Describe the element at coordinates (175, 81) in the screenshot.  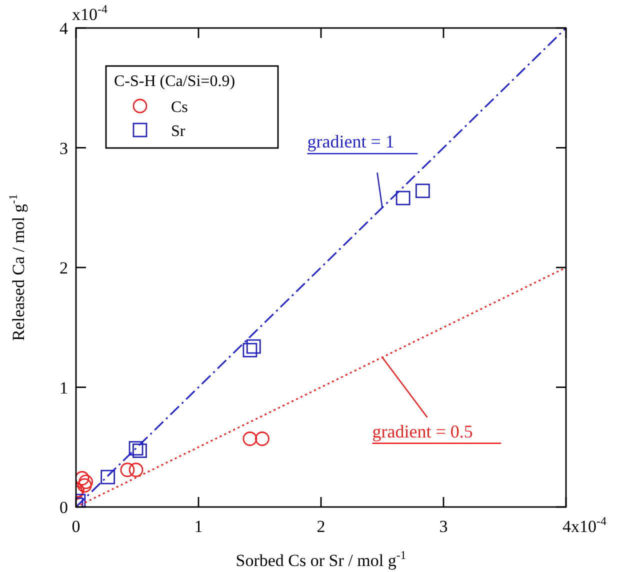
I see `legend-title: C-S-H (Ca/Si=0.9)` at that location.